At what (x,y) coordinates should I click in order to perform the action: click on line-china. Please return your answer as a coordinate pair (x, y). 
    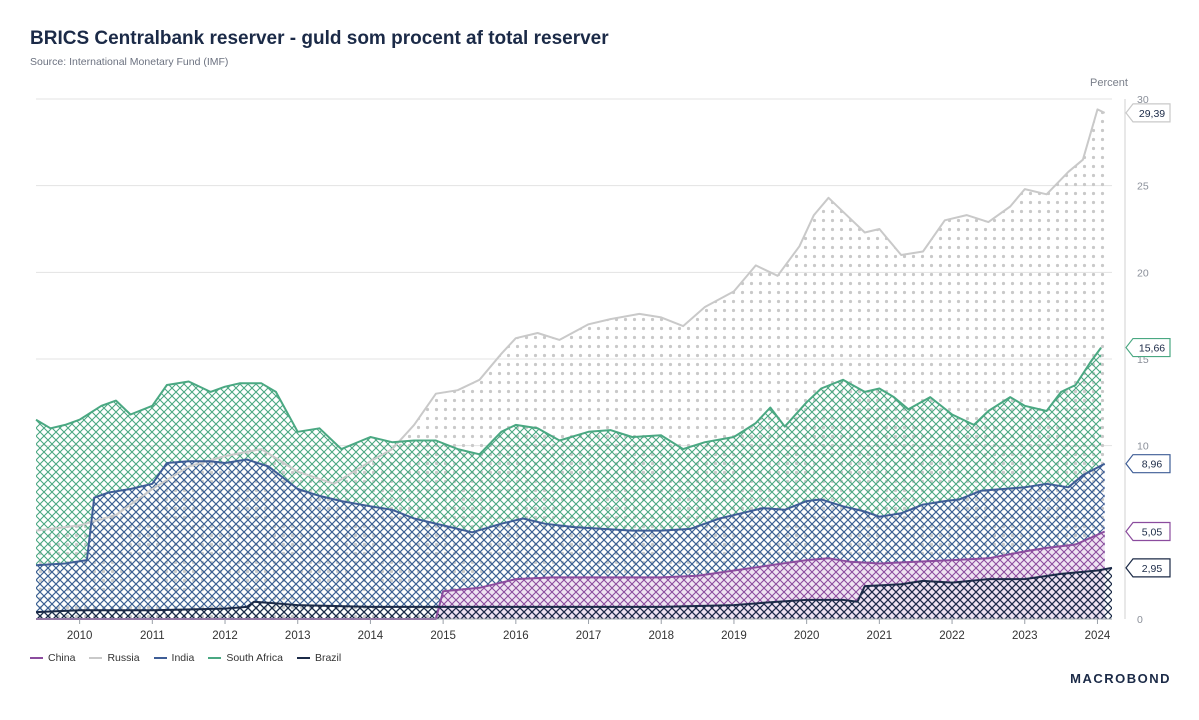
    Looking at the image, I should click on (571, 575).